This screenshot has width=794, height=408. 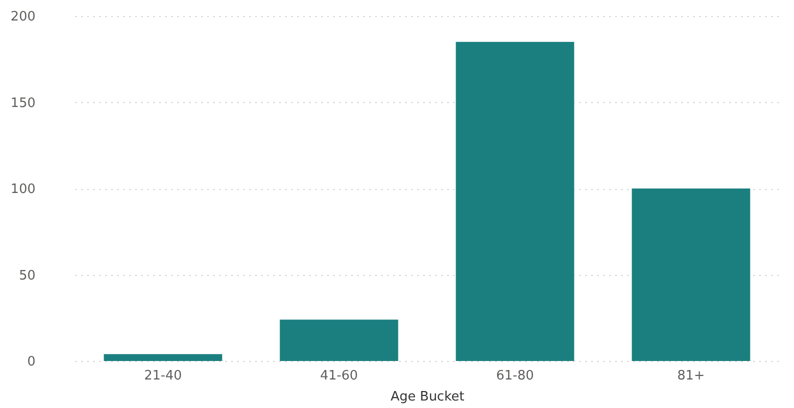 I want to click on y-tick-label: 0, so click(x=31, y=362).